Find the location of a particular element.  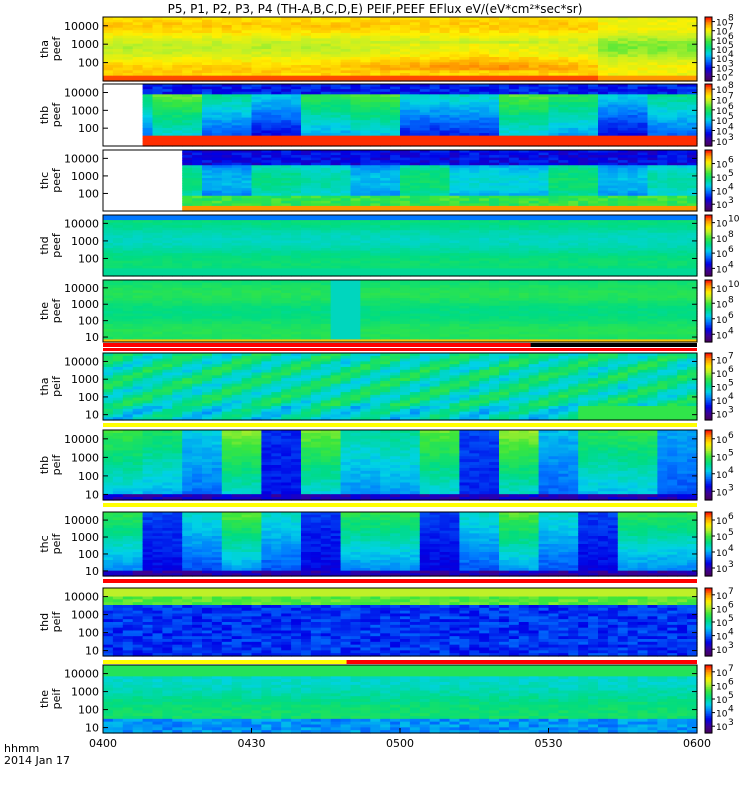

y-axis-label: peef is located at coordinates (56, 49).